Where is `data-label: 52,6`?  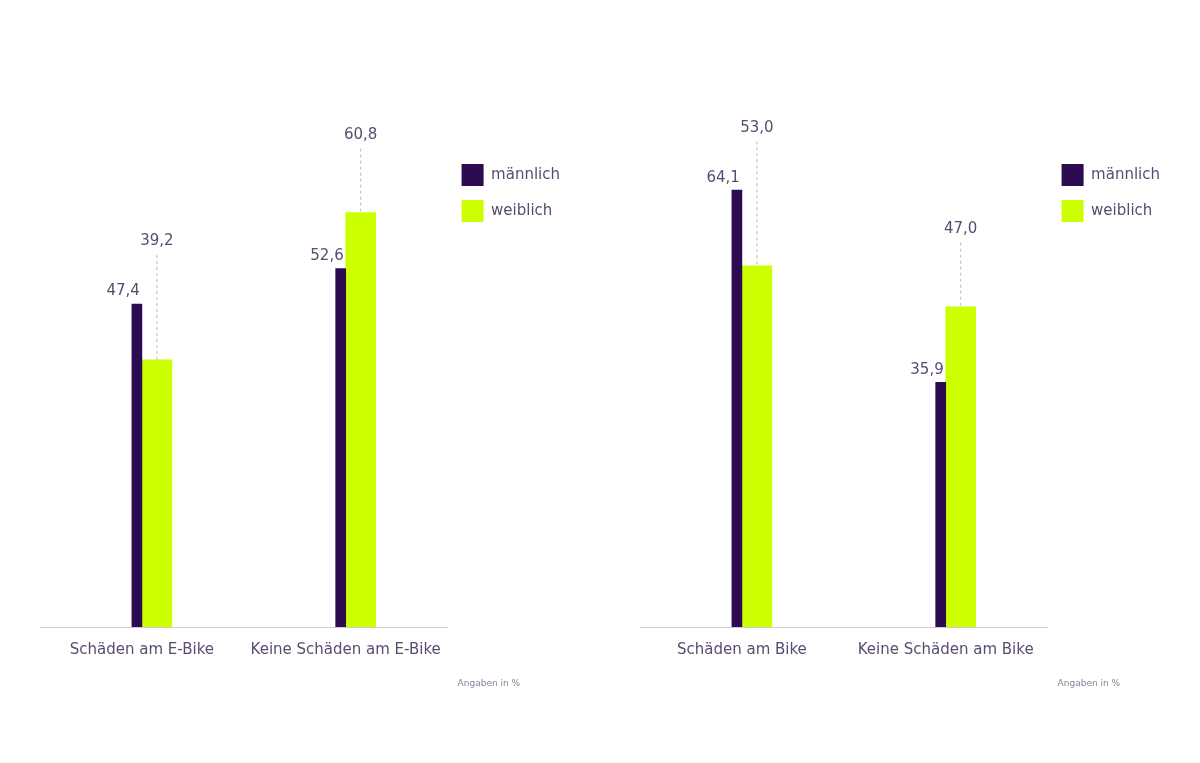
data-label: 52,6 is located at coordinates (327, 254).